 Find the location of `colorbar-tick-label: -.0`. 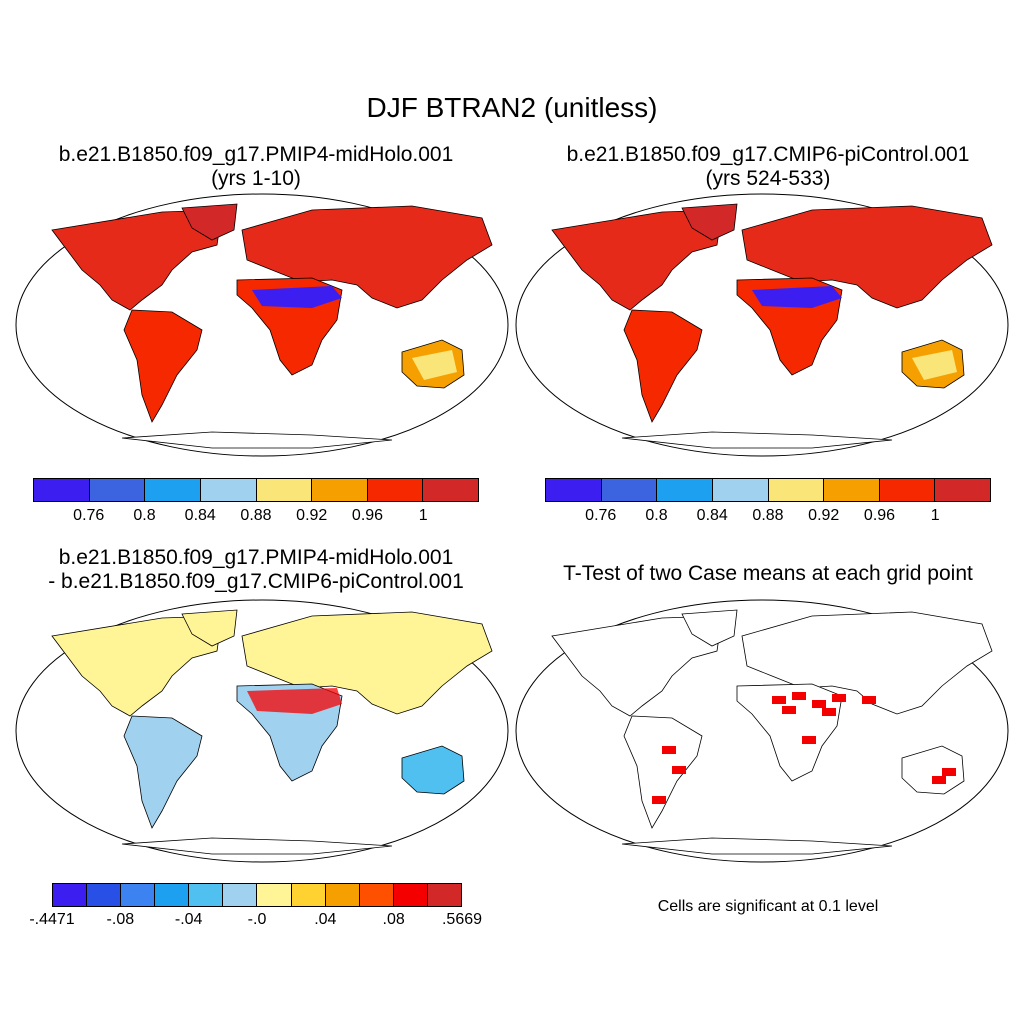

colorbar-tick-label: -.0 is located at coordinates (257, 919).